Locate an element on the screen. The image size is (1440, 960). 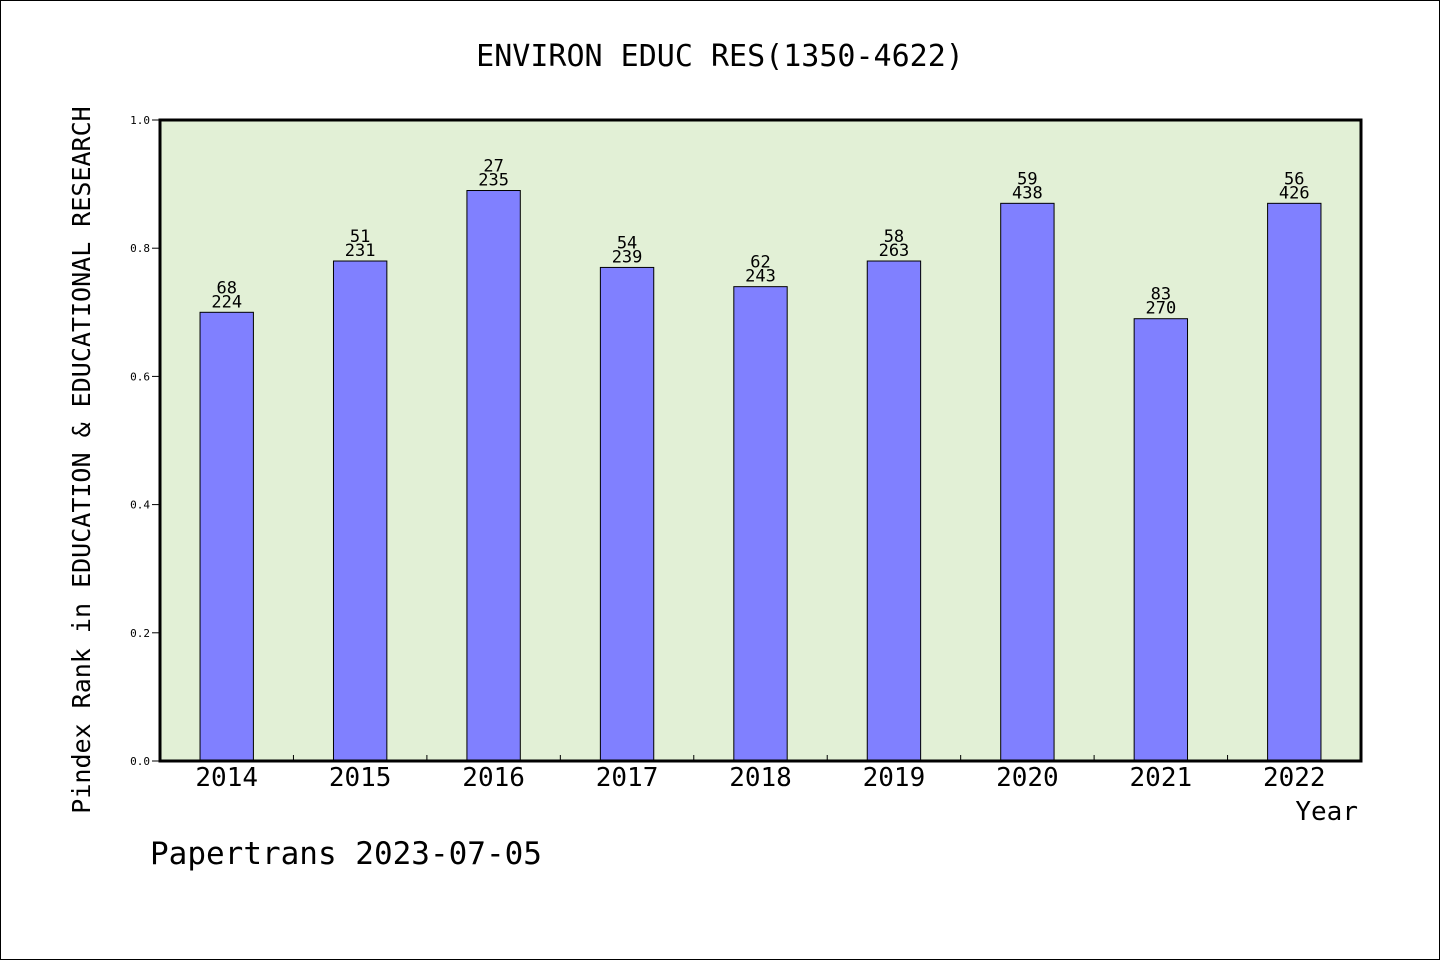
bar-rank-label: 62 is located at coordinates (760, 263).